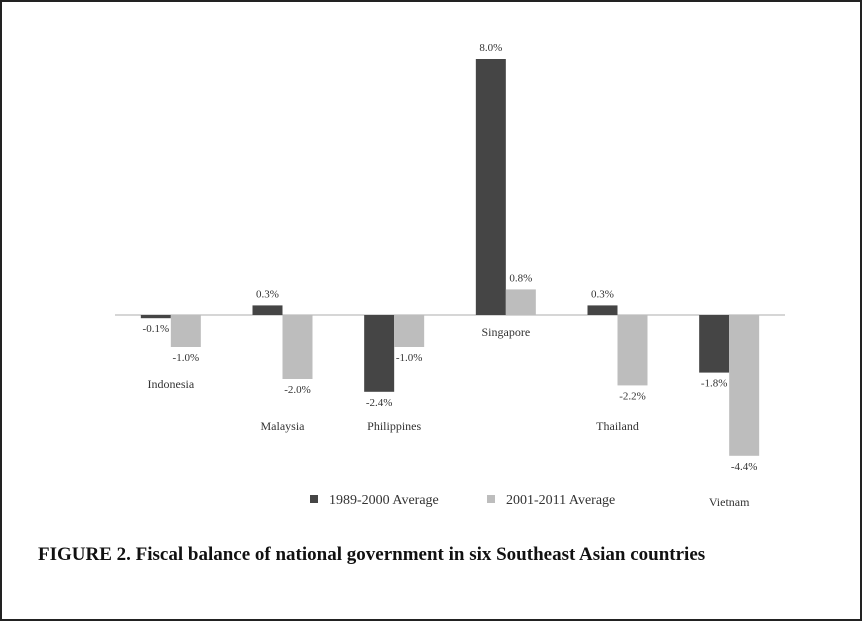  Describe the element at coordinates (267, 294) in the screenshot. I see `value-label-malaysia-series-0: 0.3%` at that location.